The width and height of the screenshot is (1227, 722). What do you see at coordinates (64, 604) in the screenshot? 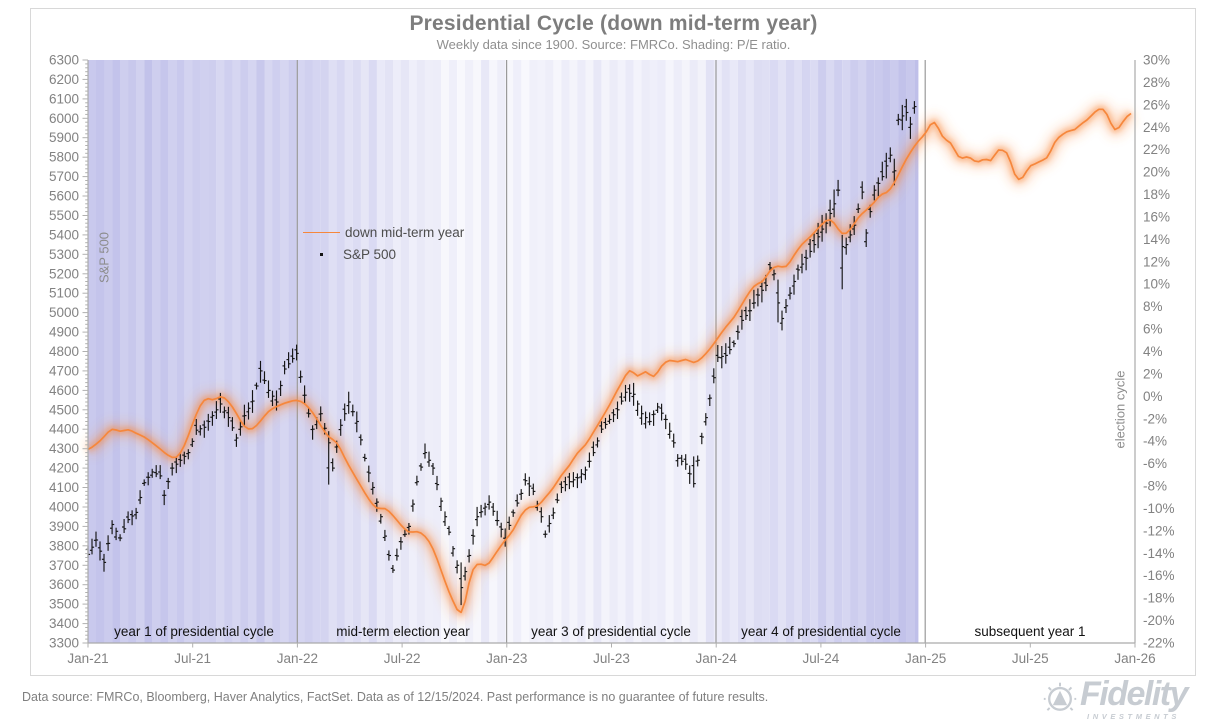
I see `svg-text: 3500` at bounding box center [64, 604].